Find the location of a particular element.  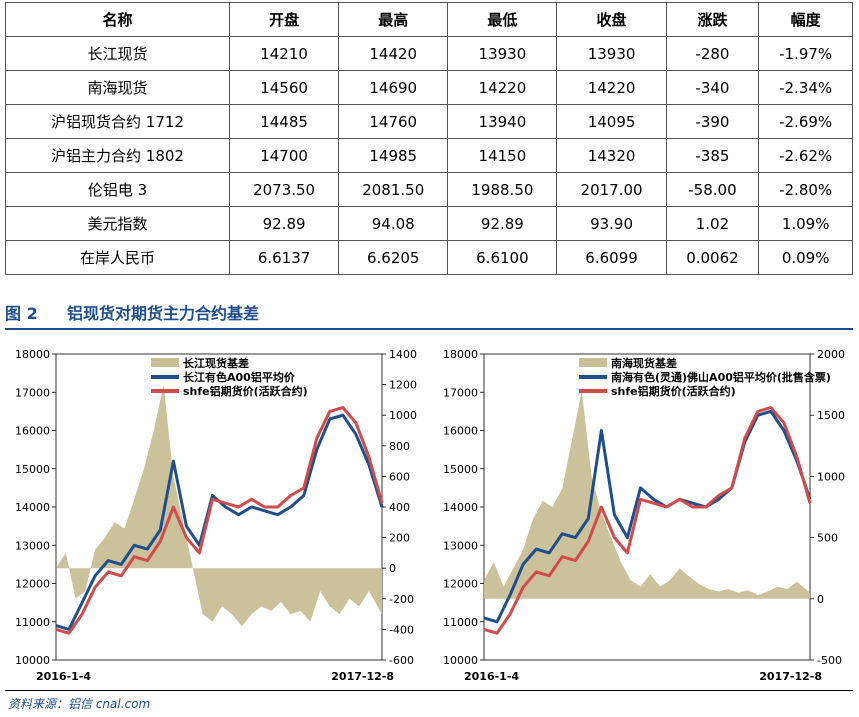

table-cell: 2017.00 is located at coordinates (611, 189).